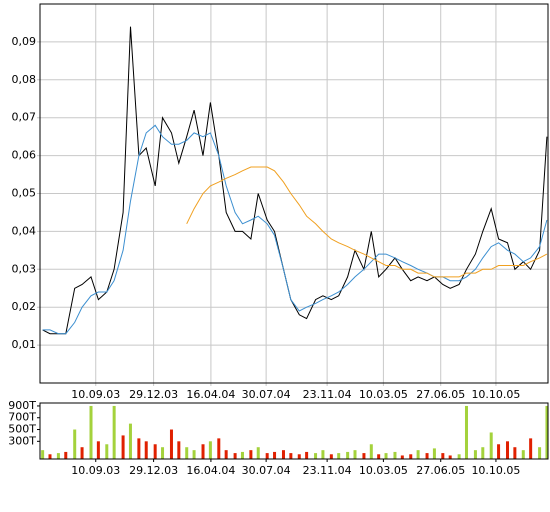  Describe the element at coordinates (24, 117) in the screenshot. I see `y-tick-label: 0,07` at that location.